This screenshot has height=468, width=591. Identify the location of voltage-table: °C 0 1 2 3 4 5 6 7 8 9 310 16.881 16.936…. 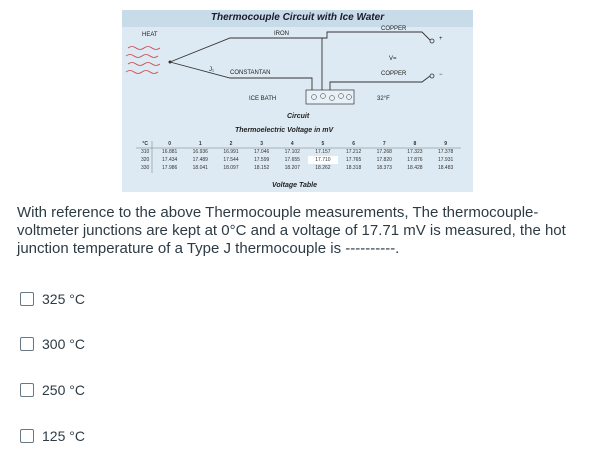
(298, 156).